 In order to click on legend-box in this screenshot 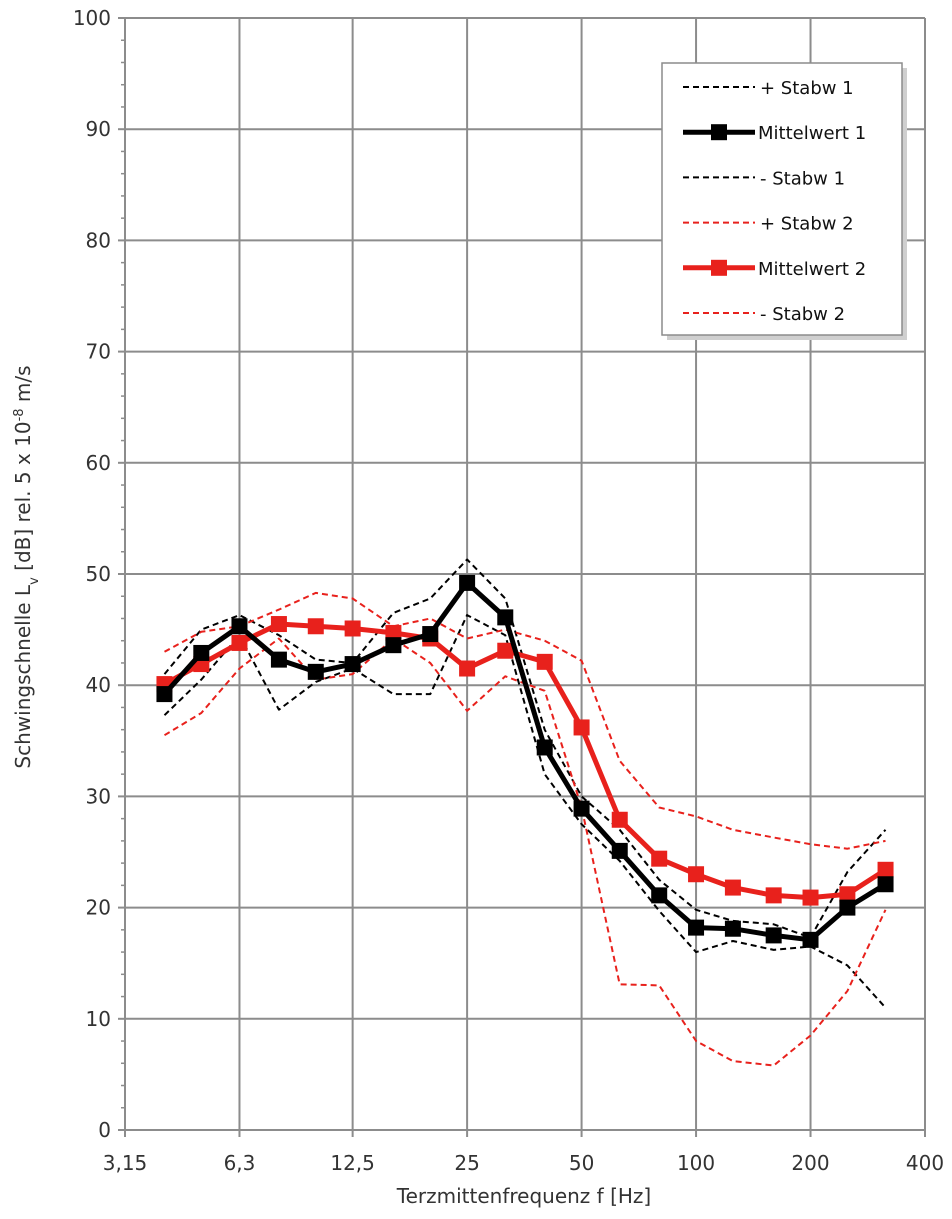, I will do `click(782, 199)`.